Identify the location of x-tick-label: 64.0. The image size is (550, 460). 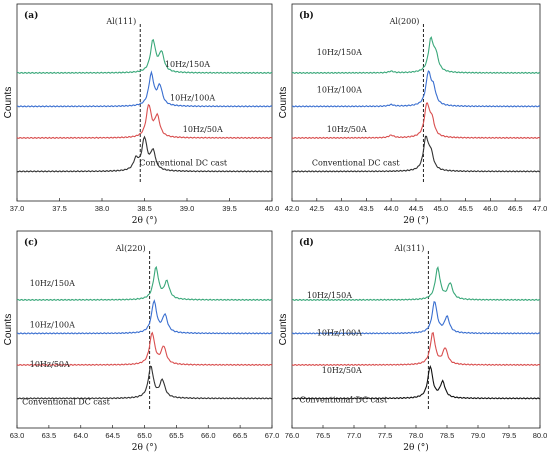
(80, 435).